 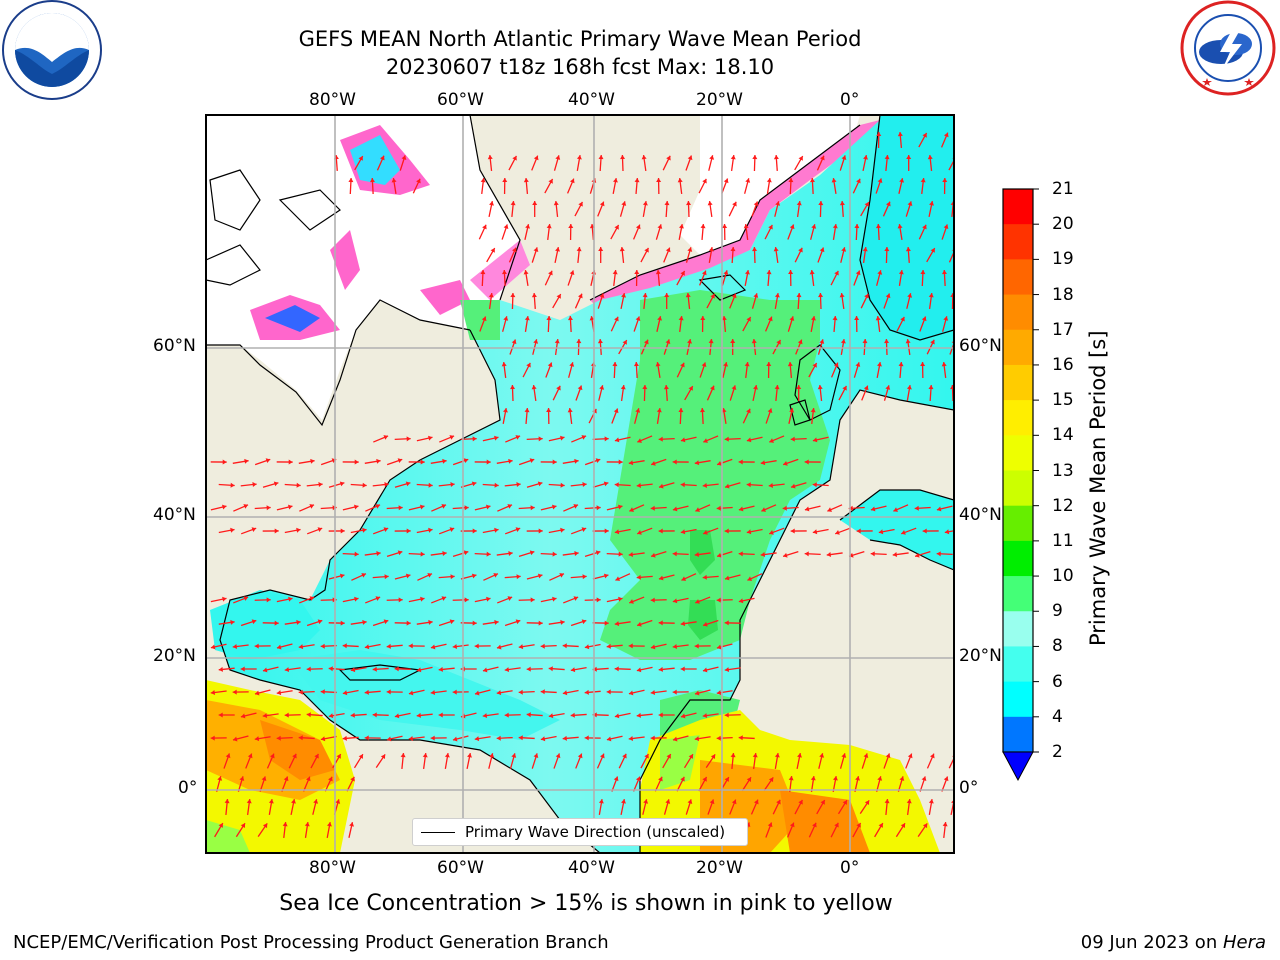 What do you see at coordinates (1018, 242) in the screenshot?
I see `colorbar-band` at bounding box center [1018, 242].